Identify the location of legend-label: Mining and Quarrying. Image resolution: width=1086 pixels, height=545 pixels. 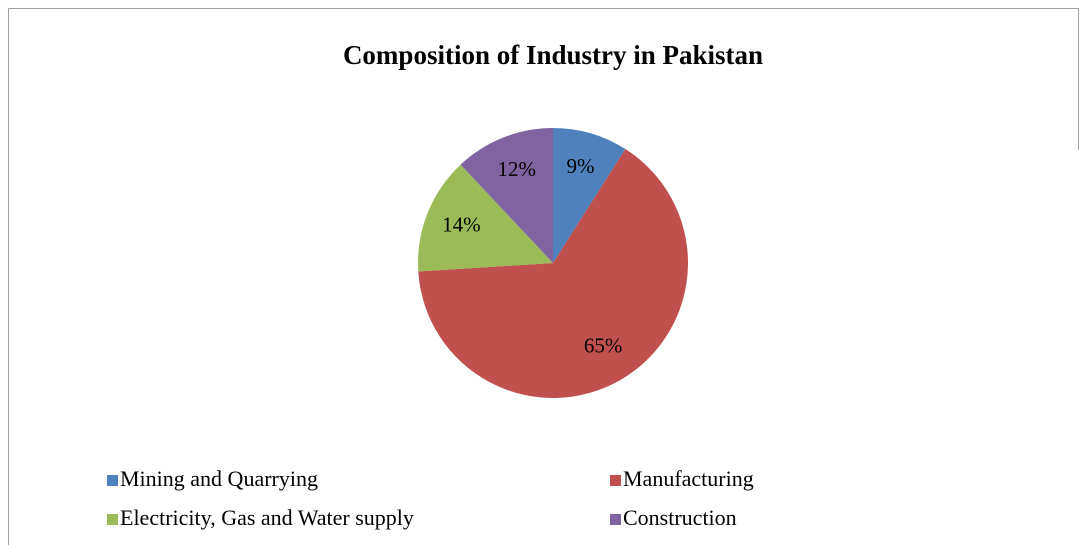
(219, 478).